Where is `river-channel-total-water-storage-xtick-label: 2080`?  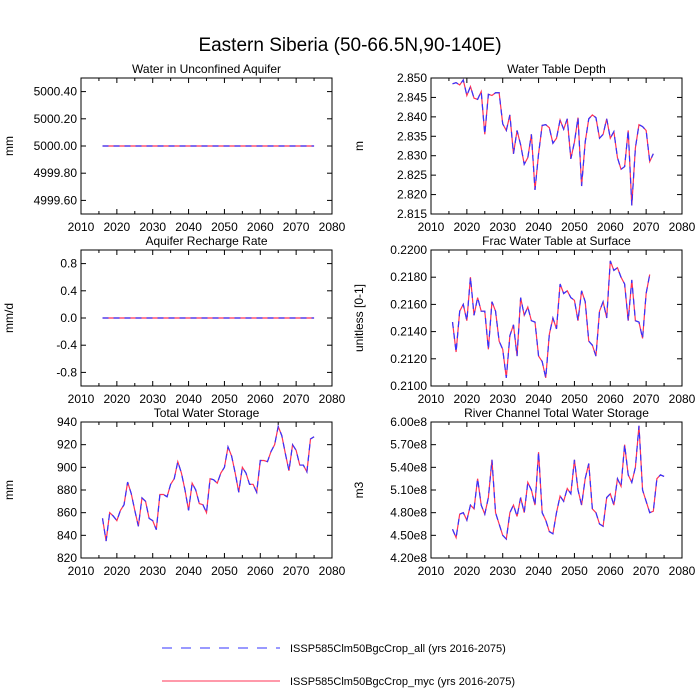 river-channel-total-water-storage-xtick-label: 2080 is located at coordinates (682, 571).